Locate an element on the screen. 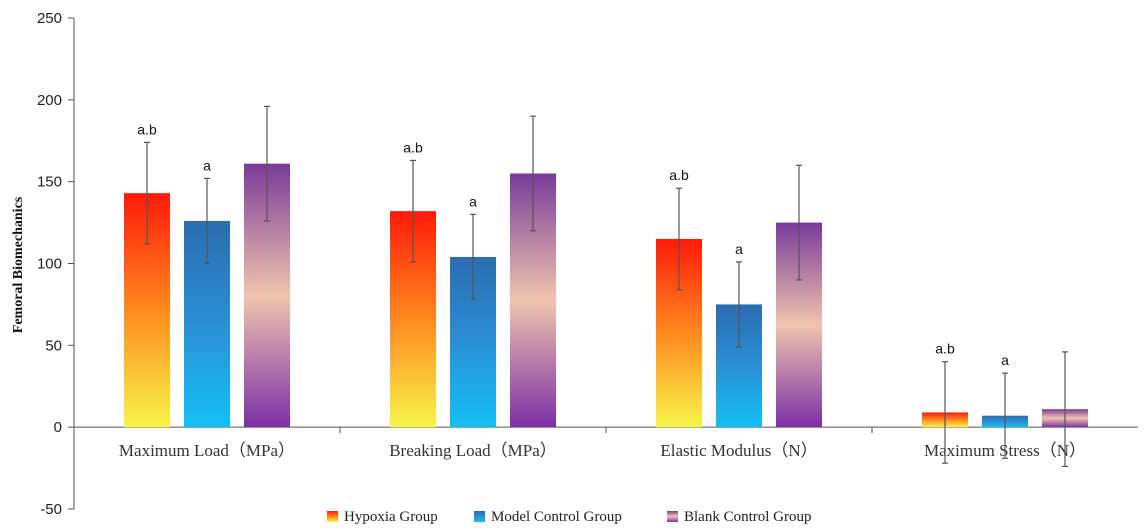 The width and height of the screenshot is (1148, 532). x-tick-label: Breaking Load（MPa） is located at coordinates (473, 450).